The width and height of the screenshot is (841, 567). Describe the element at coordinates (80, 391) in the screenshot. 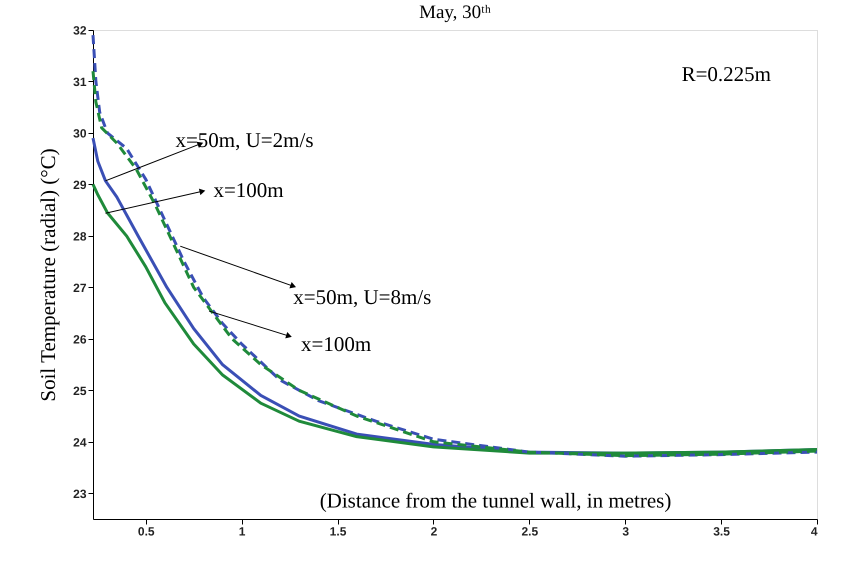

I see `y-tick-label: 25` at that location.